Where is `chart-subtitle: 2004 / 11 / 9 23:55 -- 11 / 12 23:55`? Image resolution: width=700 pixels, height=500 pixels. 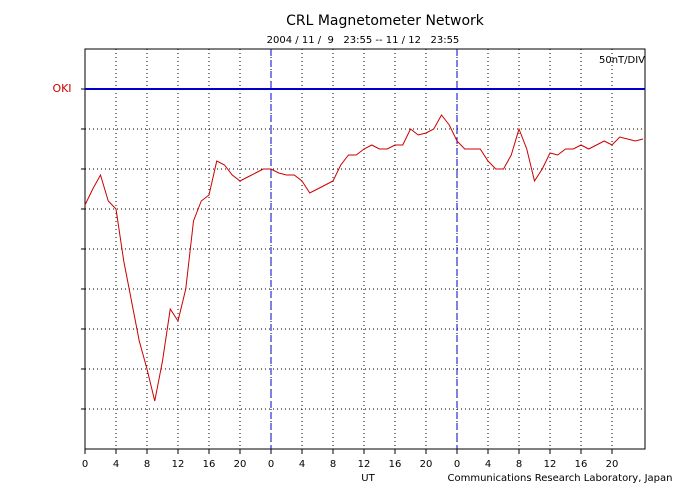 chart-subtitle: 2004 / 11 / 9 23:55 -- 11 / 12 23:55 is located at coordinates (363, 40).